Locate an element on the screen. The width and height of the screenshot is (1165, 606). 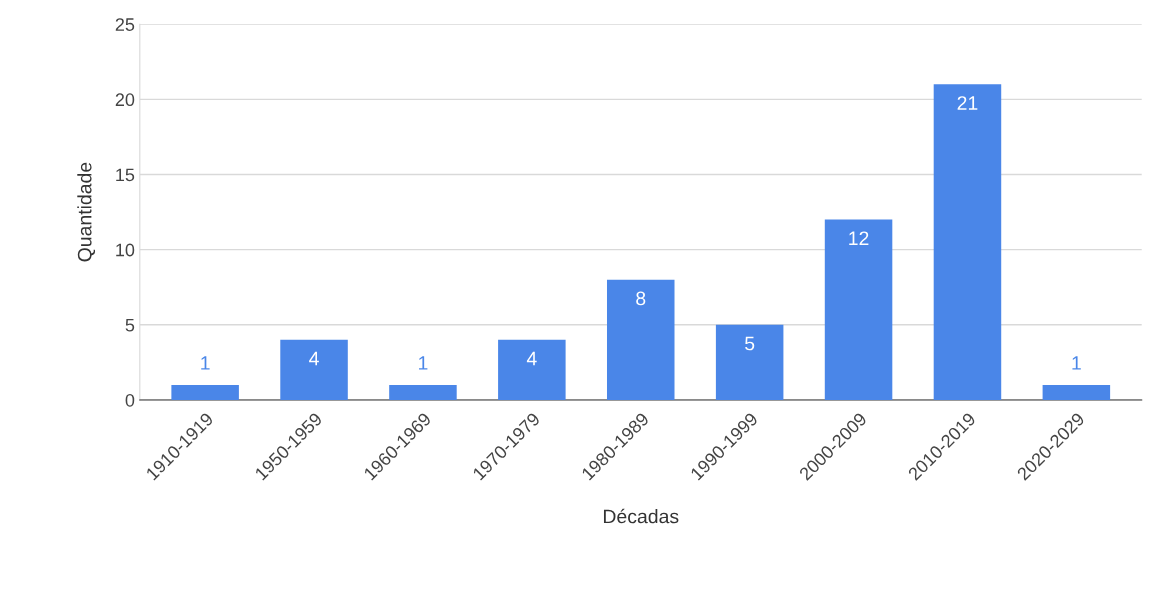
data-label: 8 is located at coordinates (641, 298).